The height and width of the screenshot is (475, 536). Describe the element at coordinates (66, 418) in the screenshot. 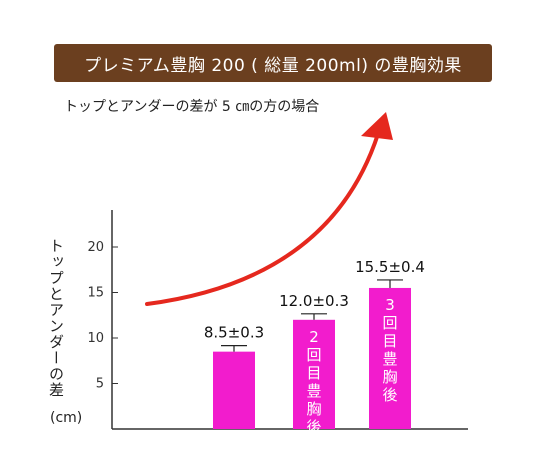

I see `y-axis-unit: (cm)` at that location.